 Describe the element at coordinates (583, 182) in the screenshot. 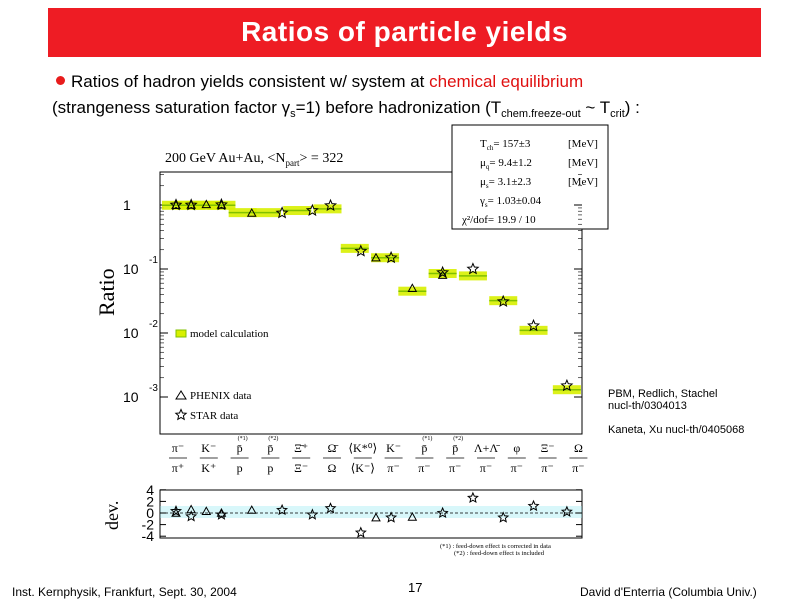

I see `fit-param-unit-2: [MeV]` at that location.